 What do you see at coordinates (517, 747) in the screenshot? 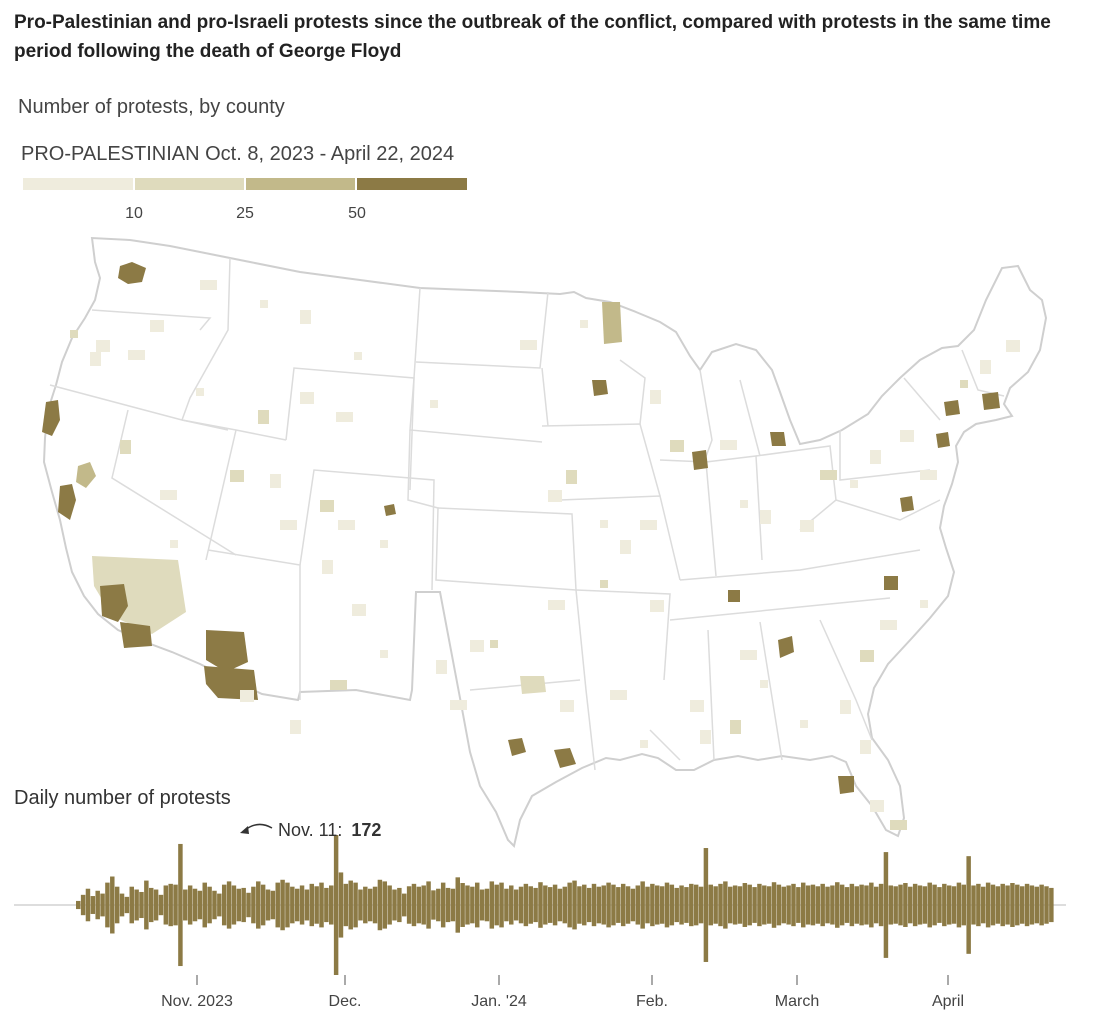
I see `county-austin-tx` at bounding box center [517, 747].